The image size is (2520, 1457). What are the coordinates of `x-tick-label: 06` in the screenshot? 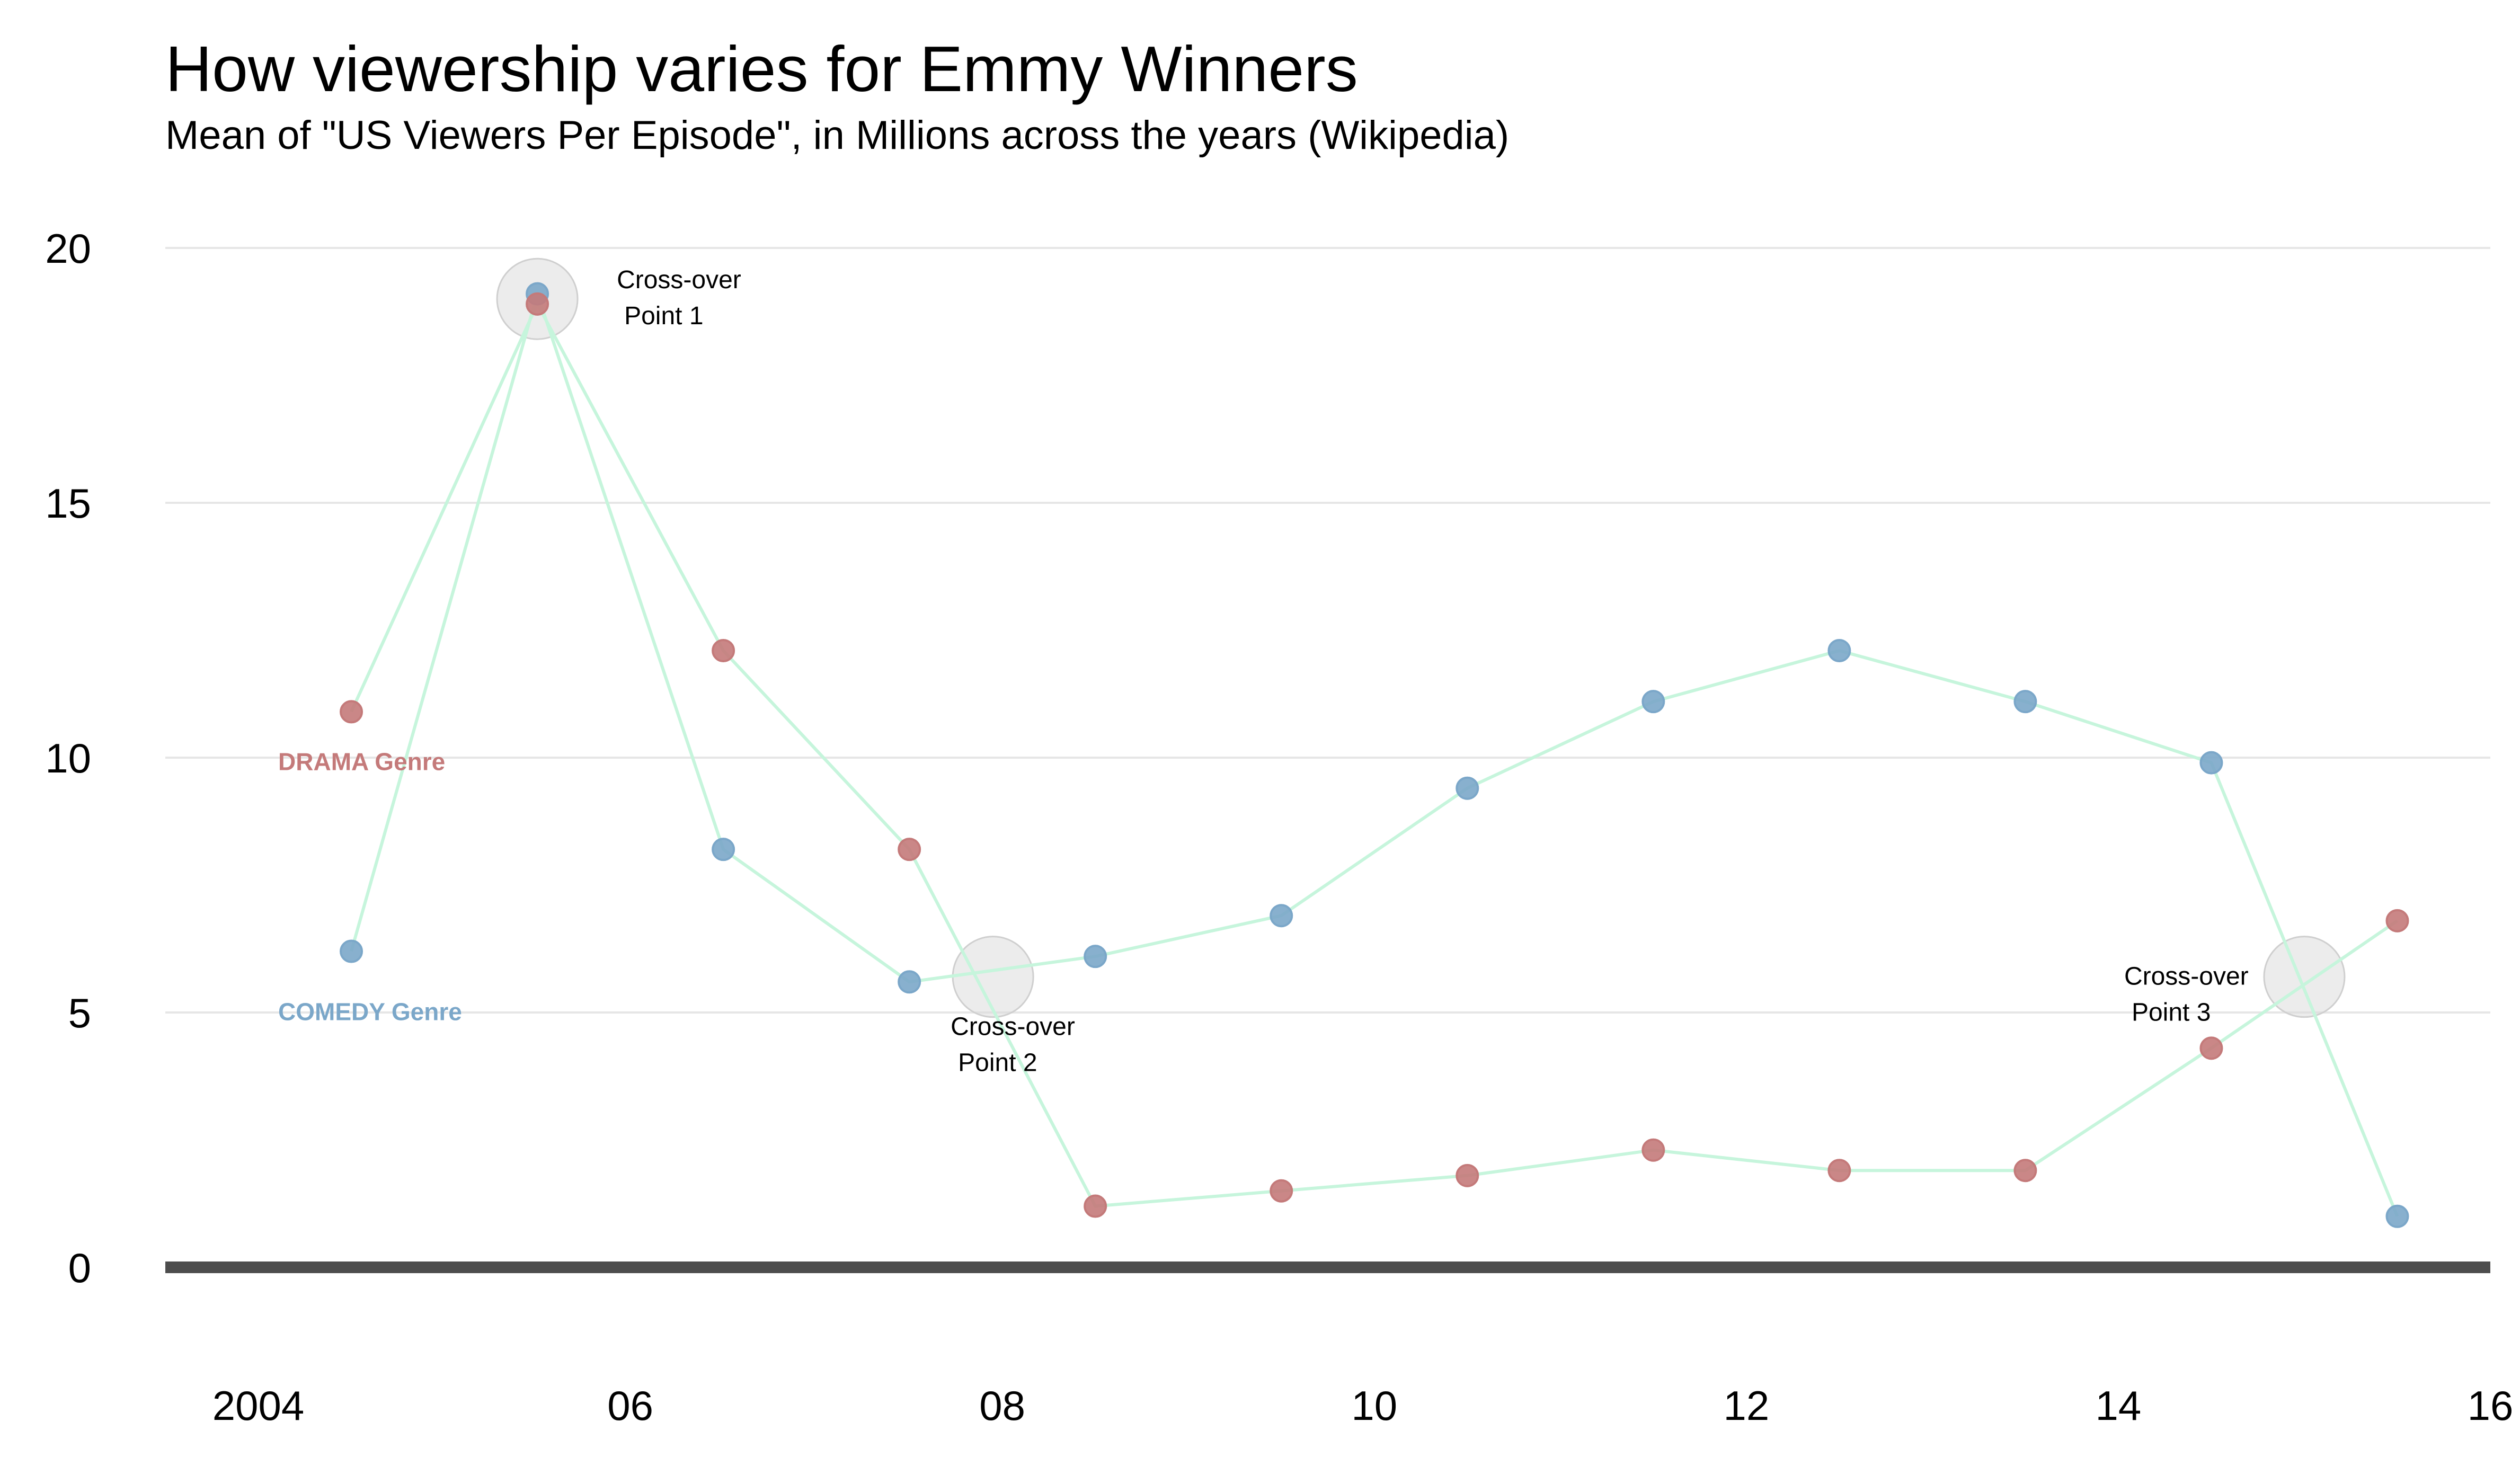 It's located at (630, 1405).